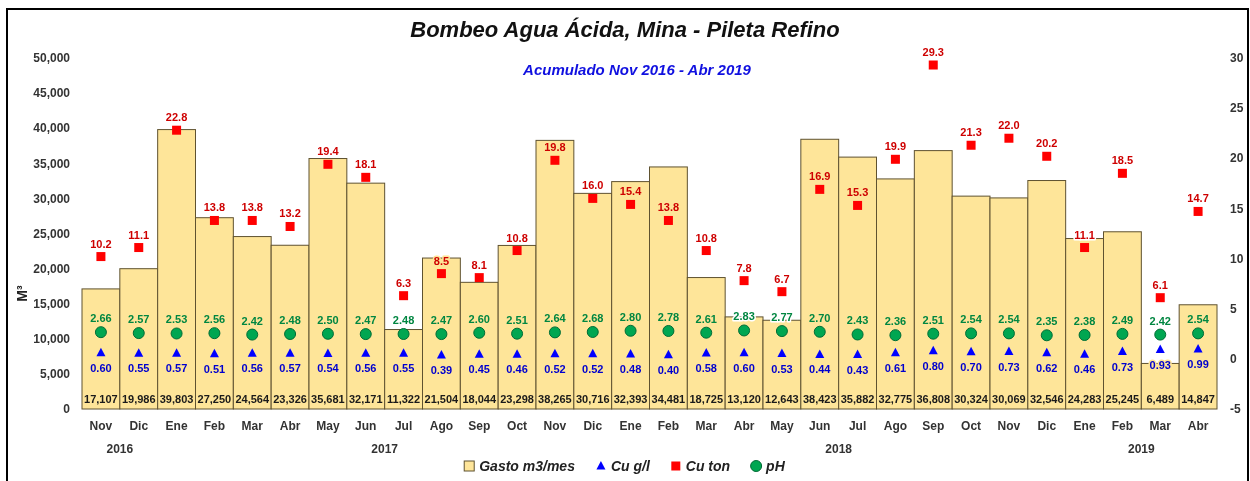 The image size is (1250, 481). Describe the element at coordinates (1160, 284) in the screenshot. I see `data-label: 6.1` at that location.